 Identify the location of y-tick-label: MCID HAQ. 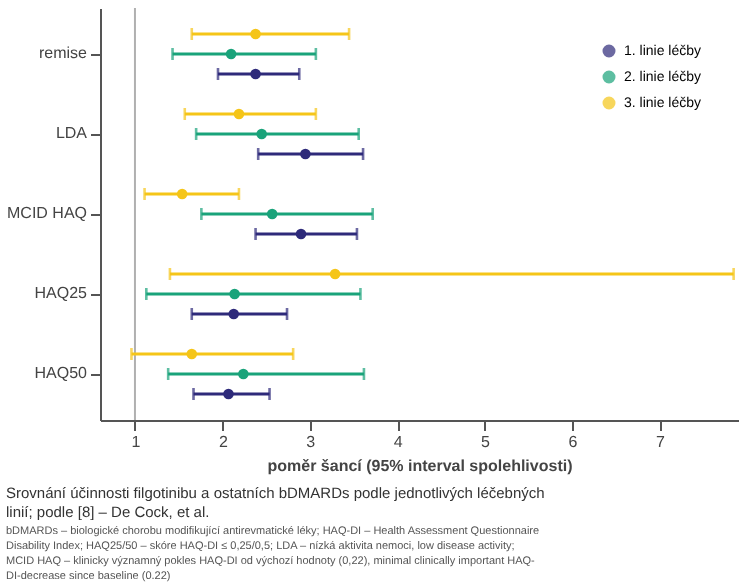
(47, 213).